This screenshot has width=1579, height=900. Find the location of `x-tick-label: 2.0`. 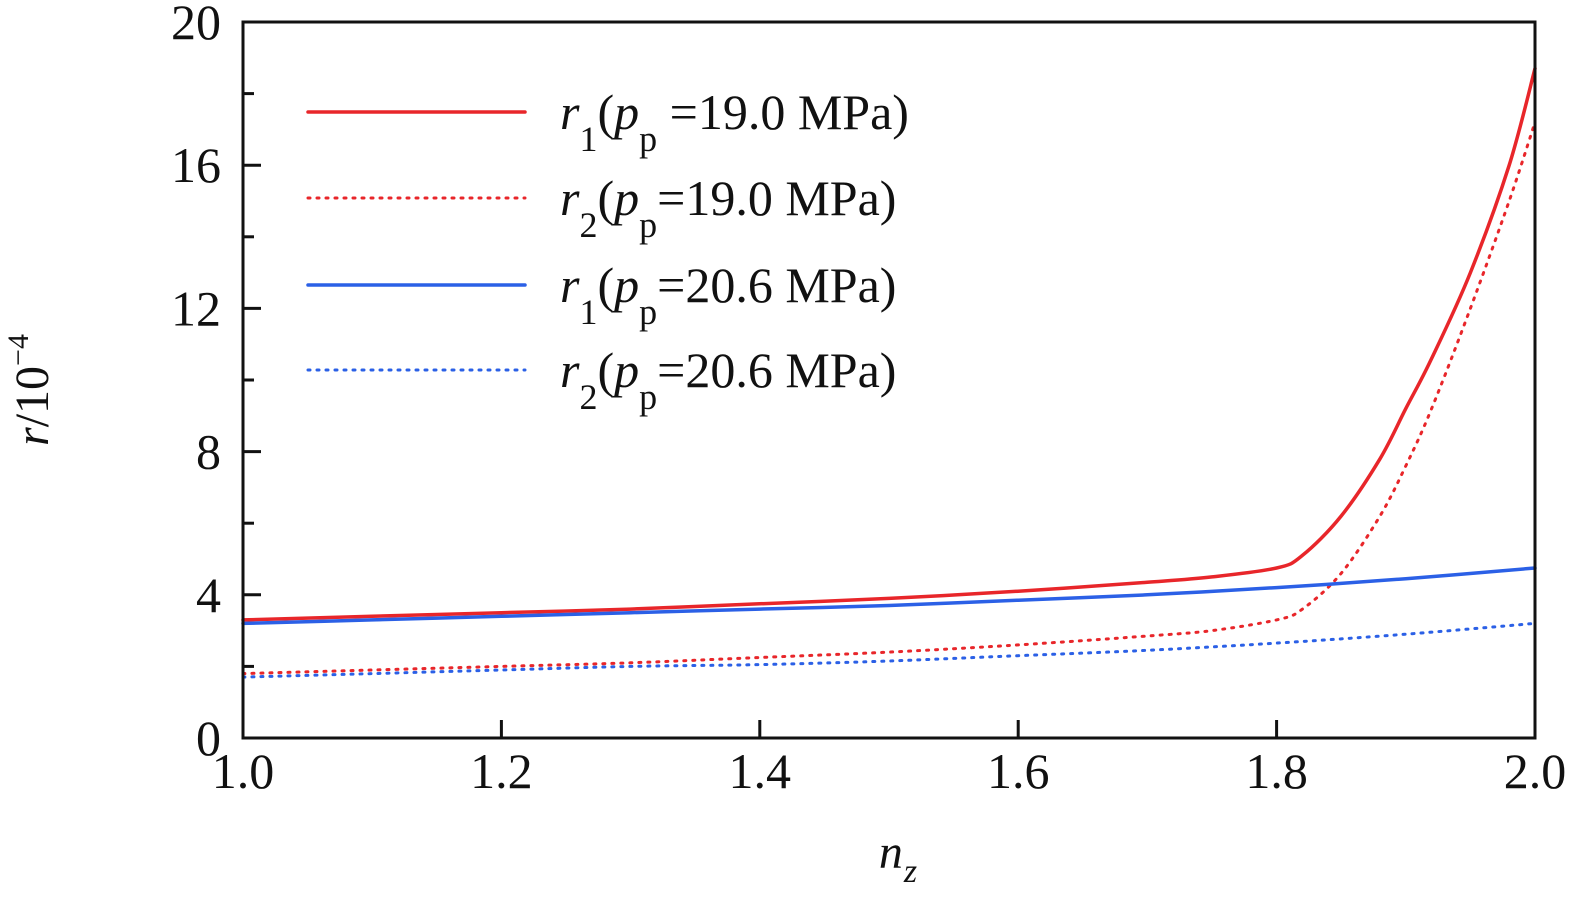

x-tick-label: 2.0 is located at coordinates (1535, 771).